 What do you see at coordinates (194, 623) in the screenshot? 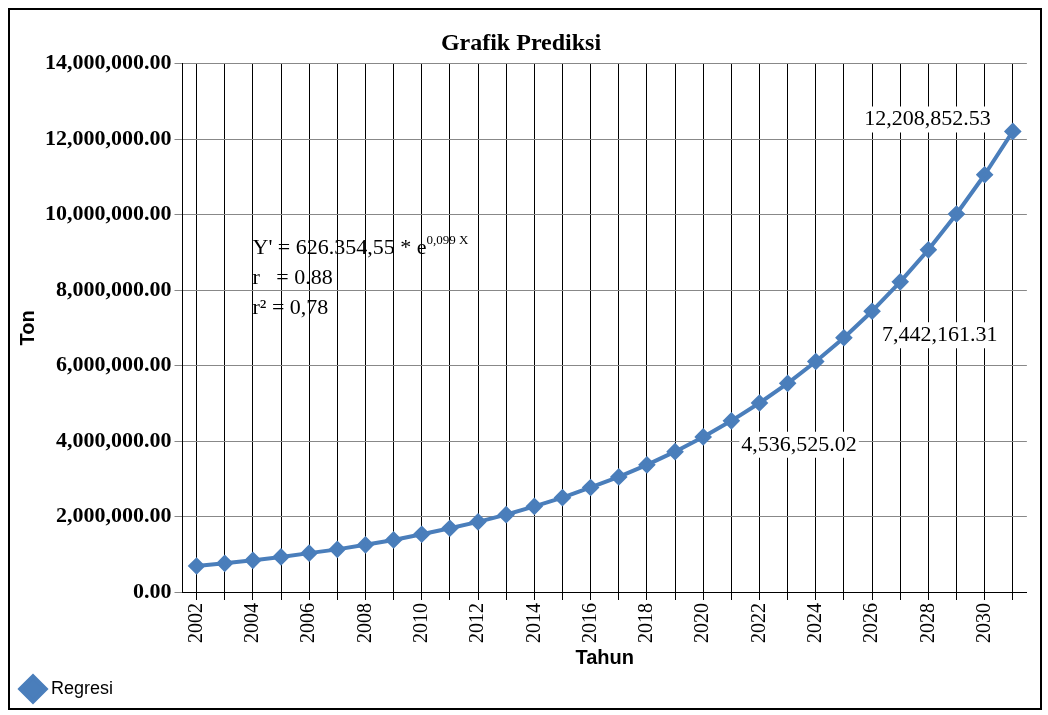
I see `x-tick-label: 2002` at bounding box center [194, 623].